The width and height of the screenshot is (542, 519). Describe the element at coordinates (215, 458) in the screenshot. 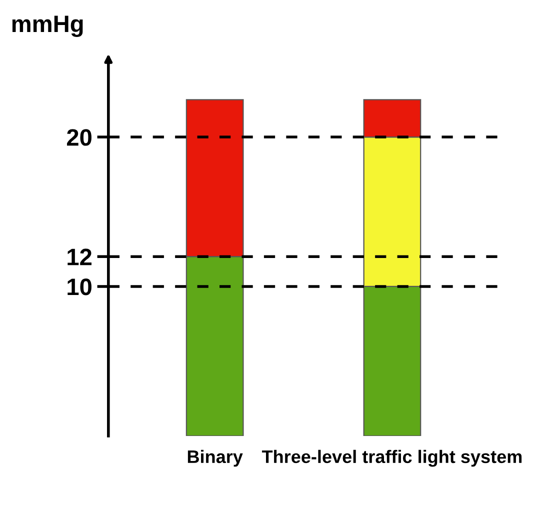

I see `x-tick-label: Binary` at that location.